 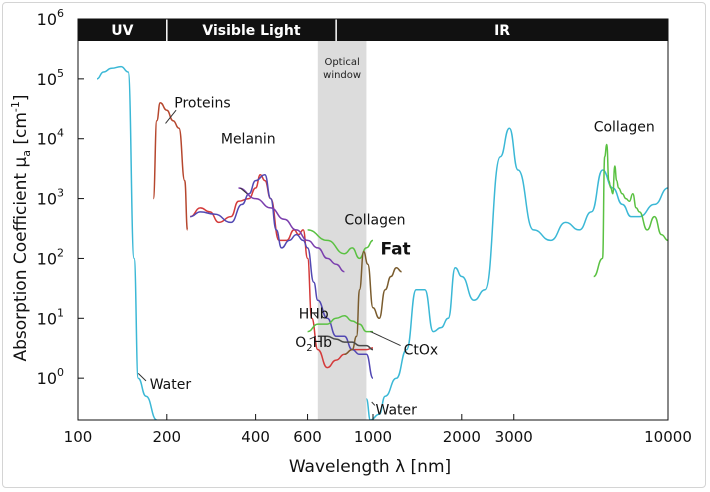 I want to click on band-label-0: UV, so click(x=122, y=31).